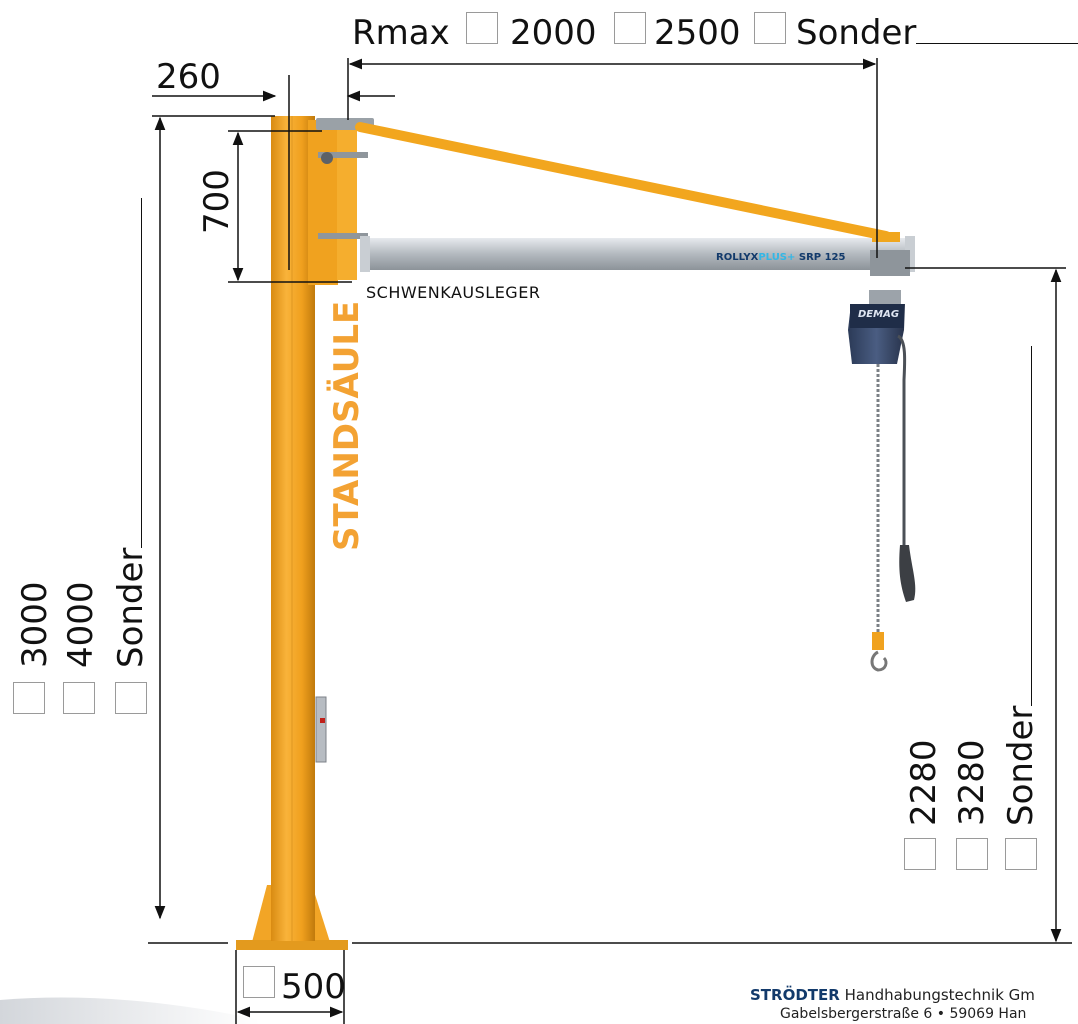  I want to click on hook-height-2280-checkbox, so click(920, 854).